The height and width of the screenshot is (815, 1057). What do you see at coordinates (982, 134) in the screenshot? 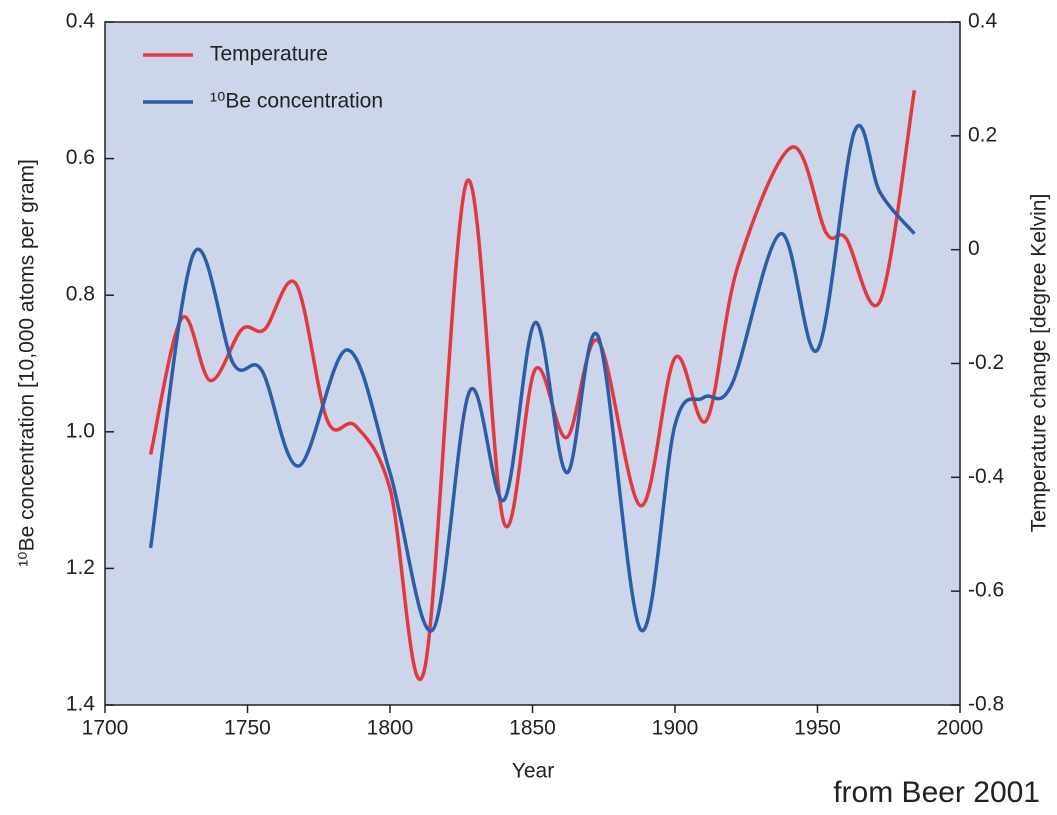
I see `y2-tick-label: 0.2` at bounding box center [982, 134].